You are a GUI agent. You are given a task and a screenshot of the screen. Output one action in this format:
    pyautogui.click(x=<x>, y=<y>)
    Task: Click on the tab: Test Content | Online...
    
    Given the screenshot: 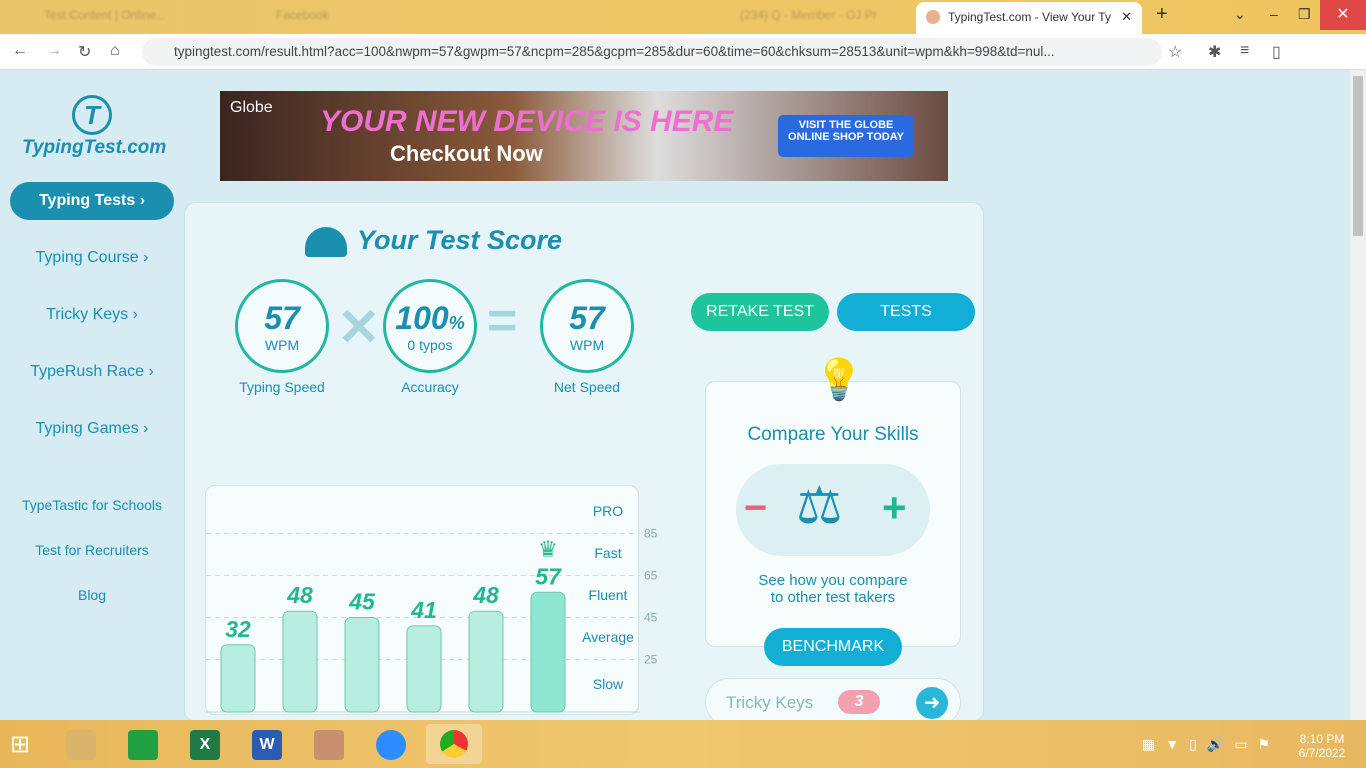 What is the action you would take?
    pyautogui.click(x=105, y=15)
    